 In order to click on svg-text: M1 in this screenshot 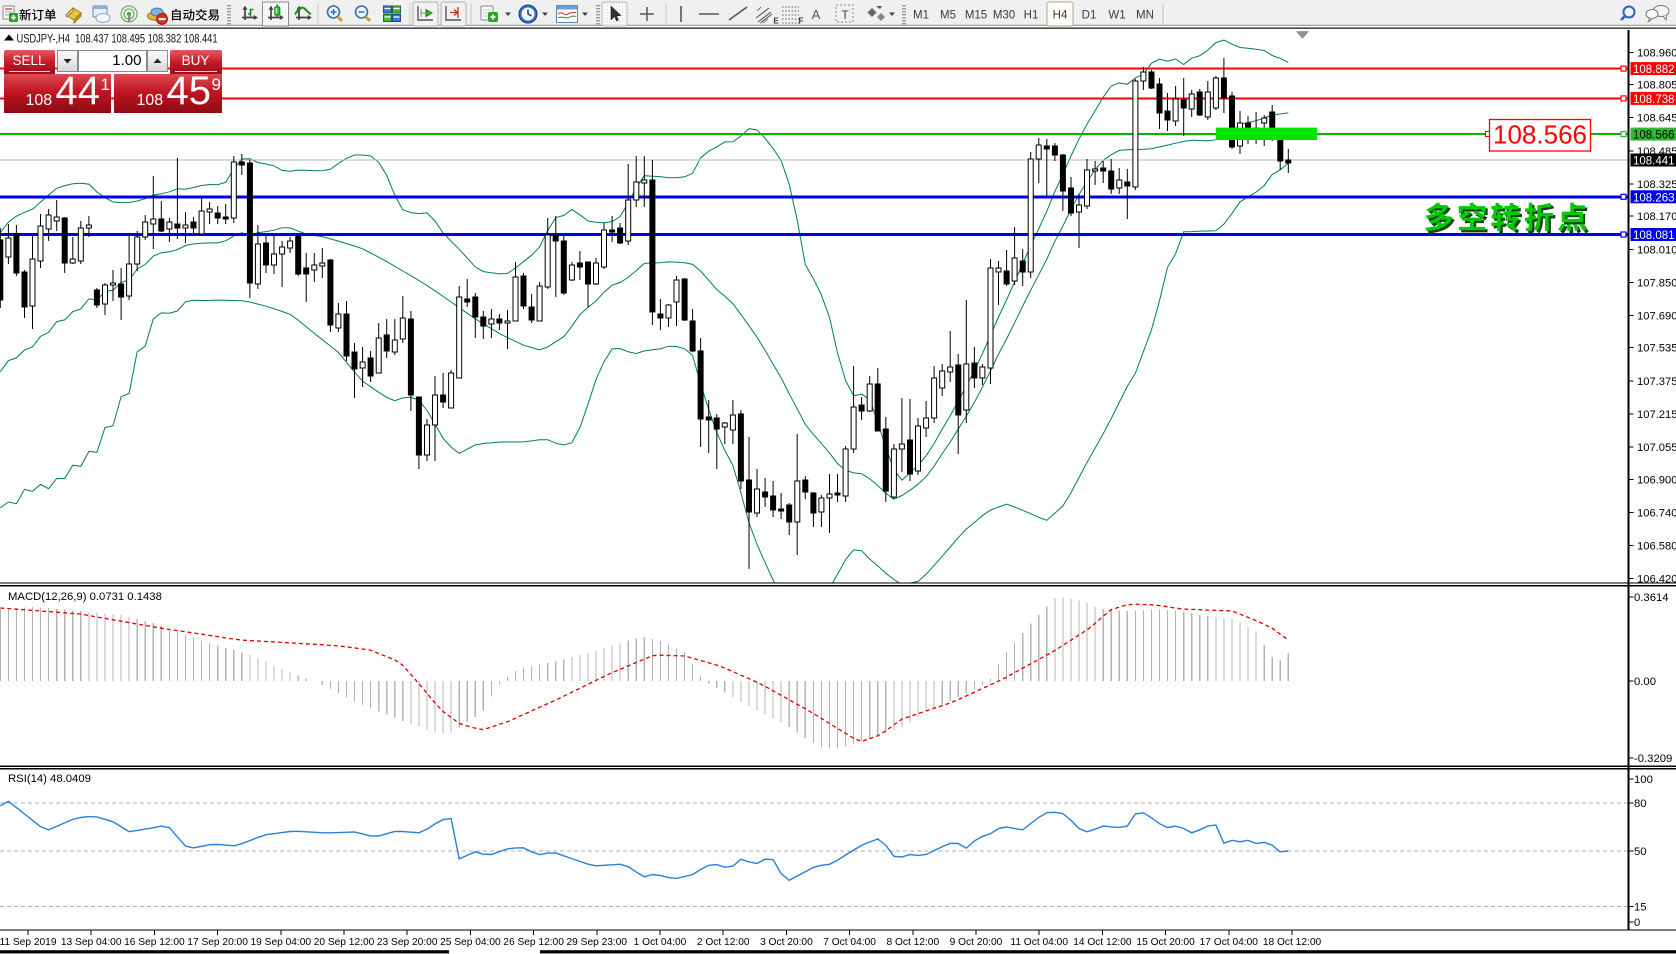, I will do `click(921, 16)`.